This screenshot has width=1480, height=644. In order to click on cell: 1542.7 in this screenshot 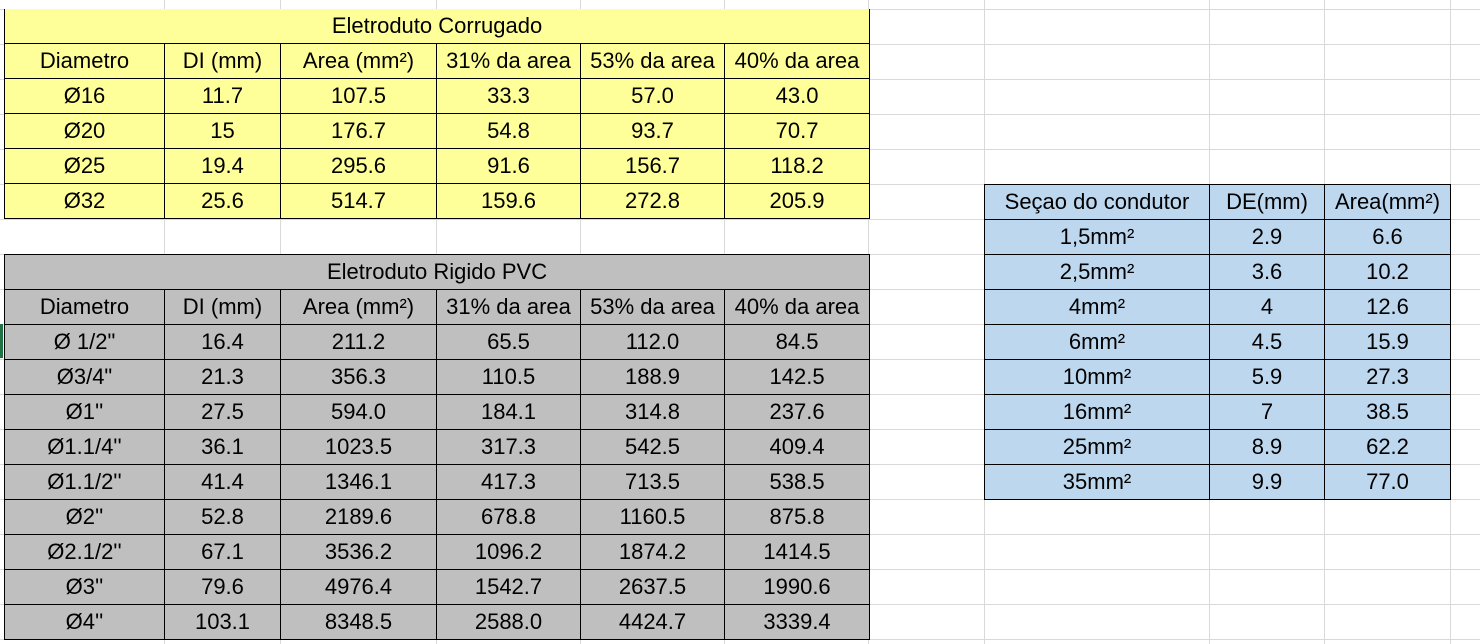, I will do `click(508, 587)`.